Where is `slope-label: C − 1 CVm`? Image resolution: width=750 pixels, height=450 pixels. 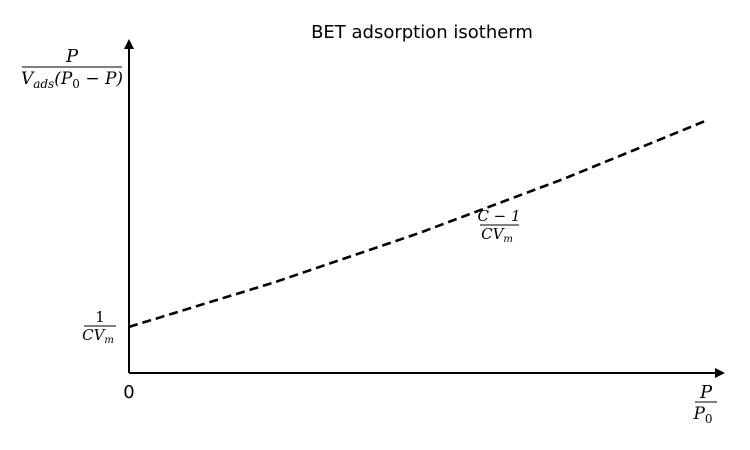
slope-label: C − 1 CVm is located at coordinates (498, 226).